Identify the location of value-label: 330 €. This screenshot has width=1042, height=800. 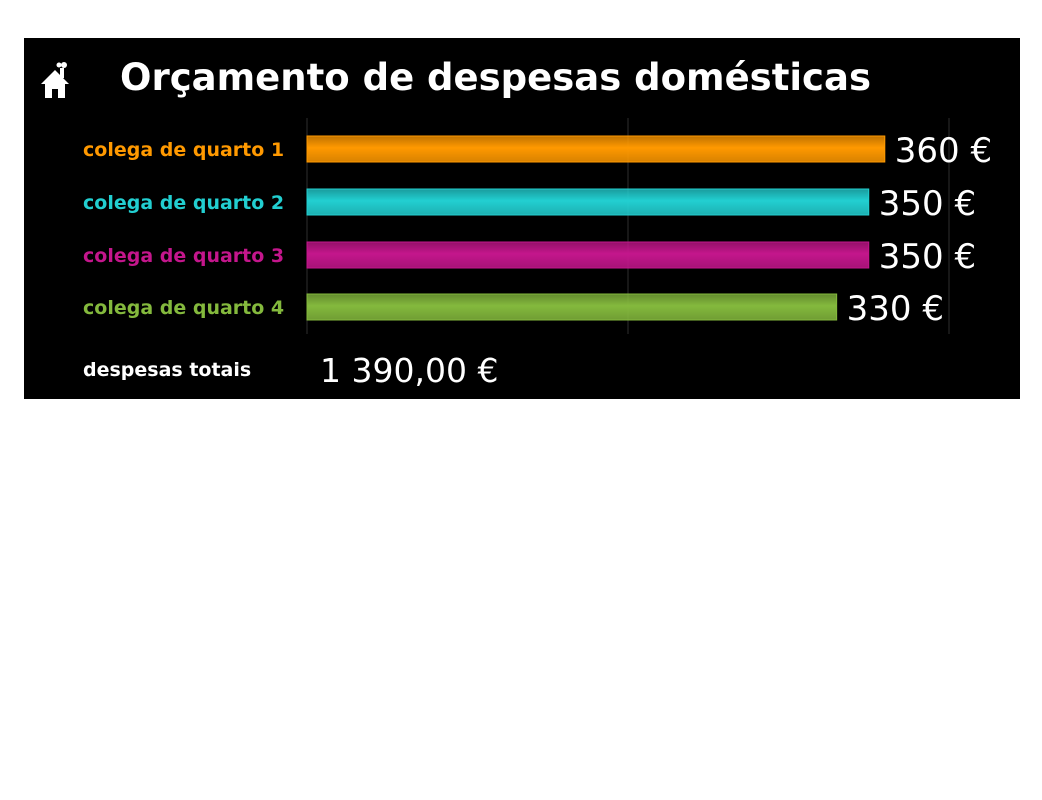
(895, 309).